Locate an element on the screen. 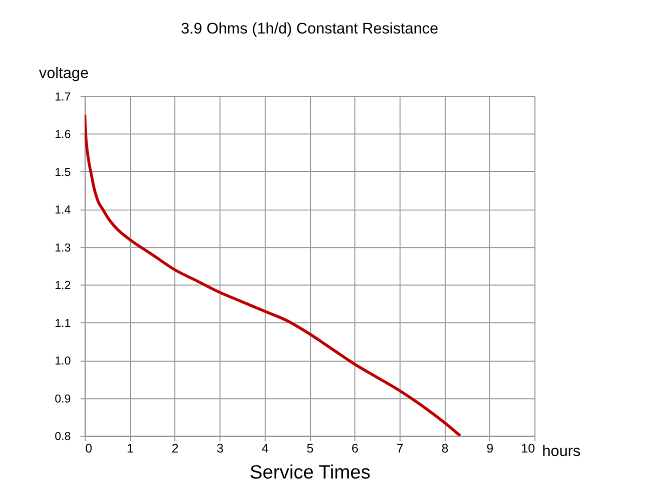  y-tick-label: 1.7 is located at coordinates (62, 97).